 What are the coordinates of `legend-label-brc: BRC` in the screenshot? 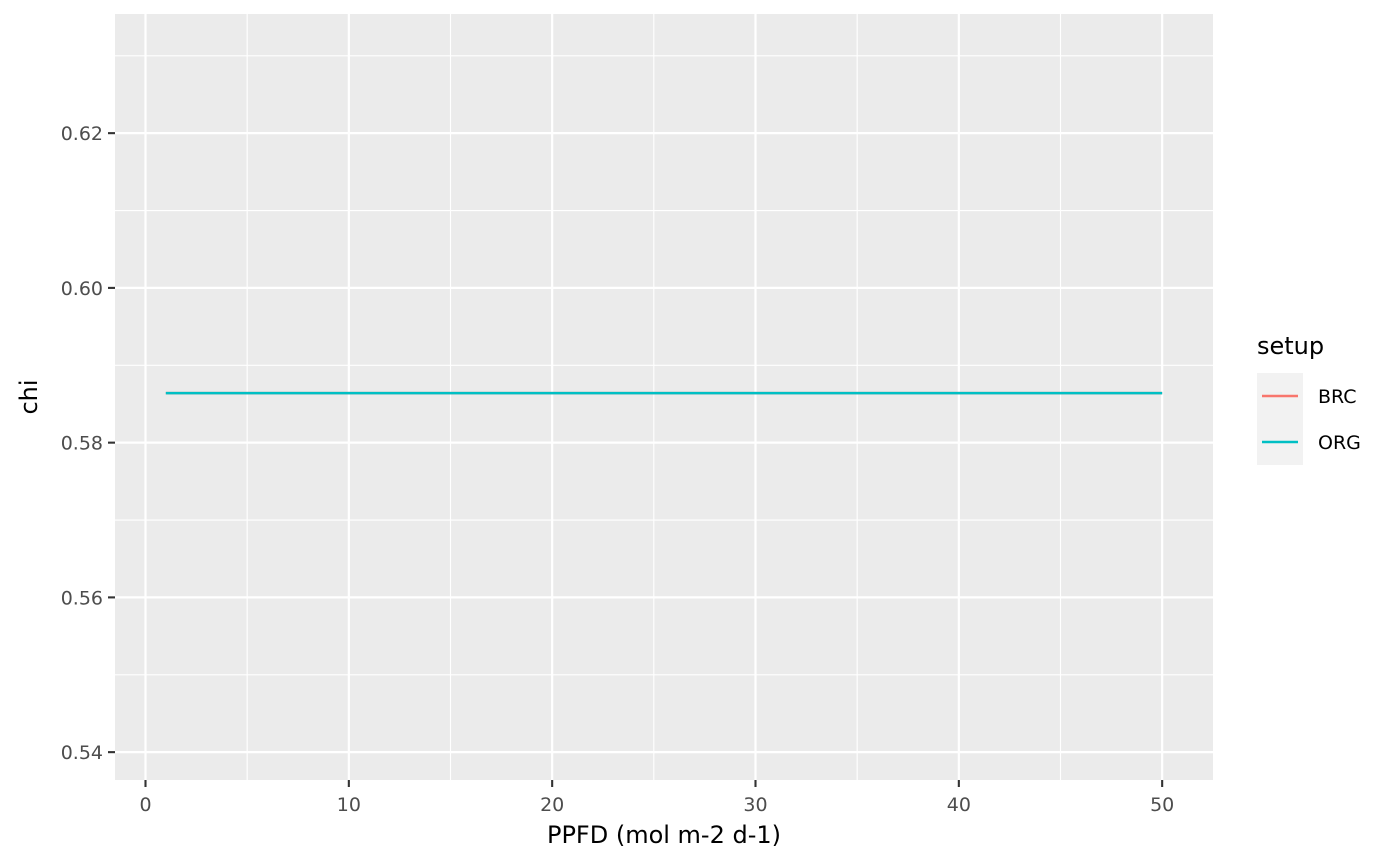 It's located at (1337, 397).